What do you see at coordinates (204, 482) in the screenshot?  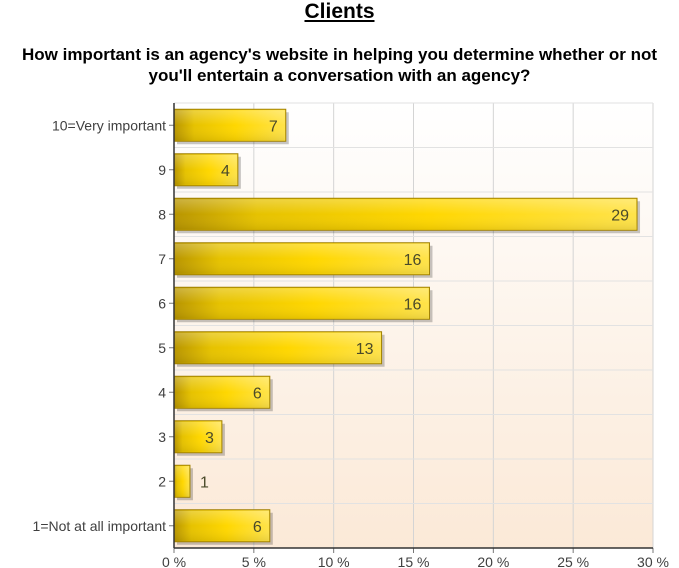 I see `data-label: 1` at bounding box center [204, 482].